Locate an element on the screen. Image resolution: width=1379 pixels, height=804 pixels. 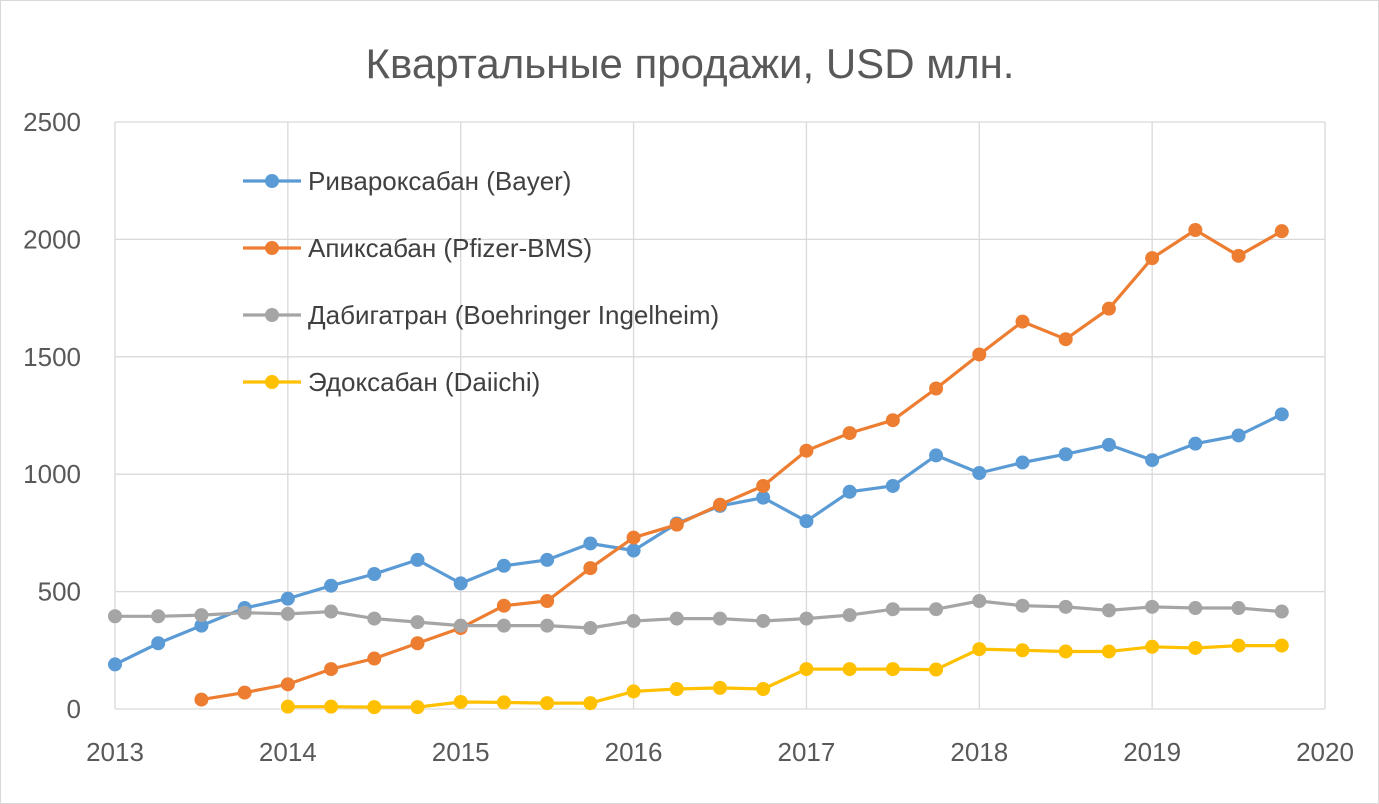
y-tick-label: 0 is located at coordinates (74, 709).